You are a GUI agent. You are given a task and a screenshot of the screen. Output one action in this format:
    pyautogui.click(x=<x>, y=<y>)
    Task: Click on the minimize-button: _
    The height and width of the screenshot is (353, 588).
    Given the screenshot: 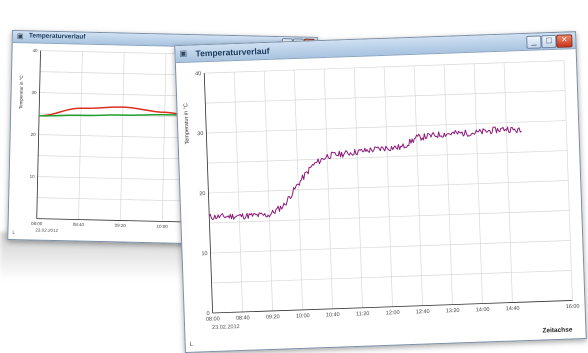 What is the action you would take?
    pyautogui.click(x=534, y=42)
    